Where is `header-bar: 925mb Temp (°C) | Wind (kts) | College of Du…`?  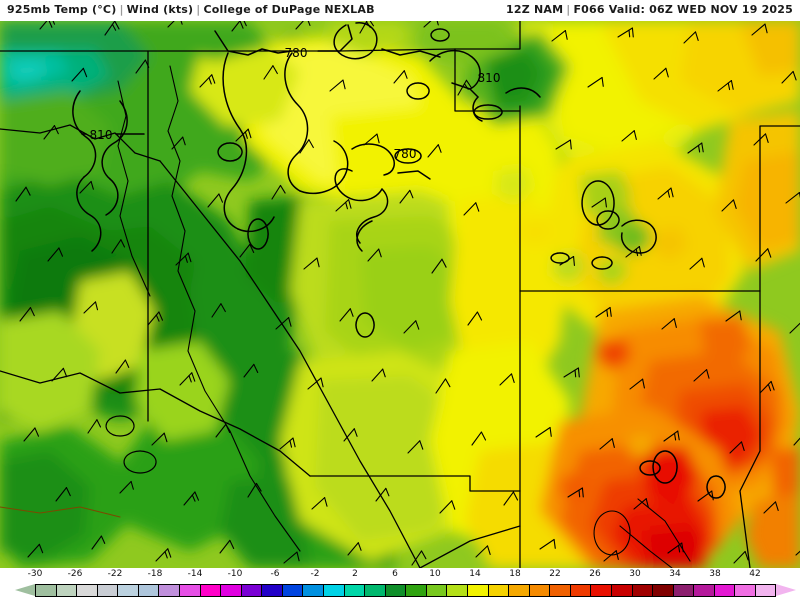
header-bar: 925mb Temp (°C) | Wind (kts) | College of Du… is located at coordinates (400, 10).